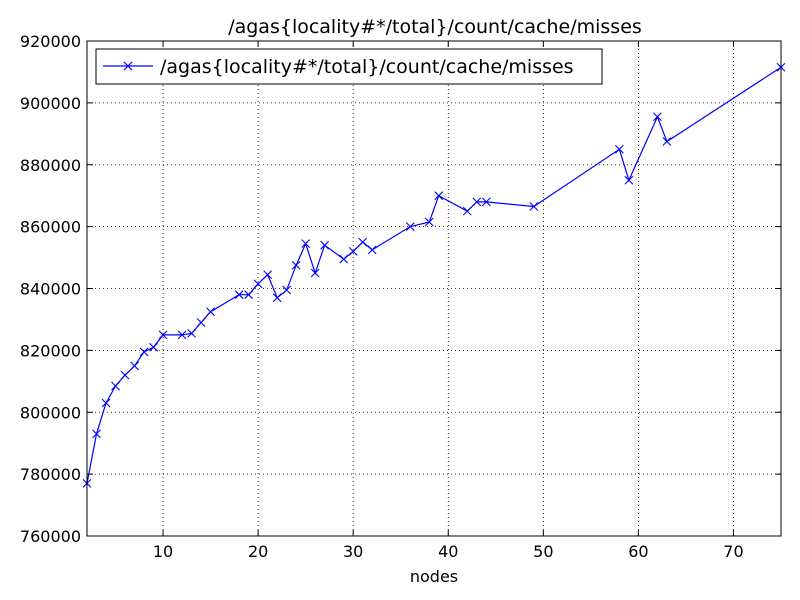  I want to click on x-tick-label: 40, so click(448, 551).